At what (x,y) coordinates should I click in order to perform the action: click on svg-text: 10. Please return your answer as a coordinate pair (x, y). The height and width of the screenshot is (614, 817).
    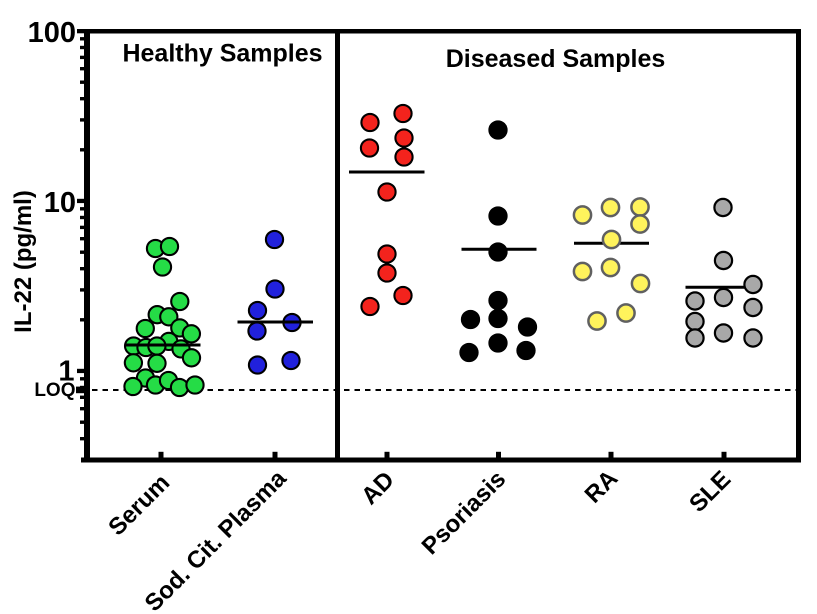
    Looking at the image, I should click on (60, 203).